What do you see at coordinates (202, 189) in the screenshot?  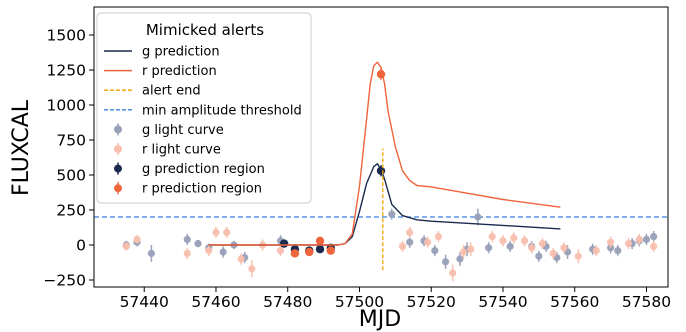 I see `legend-r-prediction-region-label: r prediction region` at bounding box center [202, 189].